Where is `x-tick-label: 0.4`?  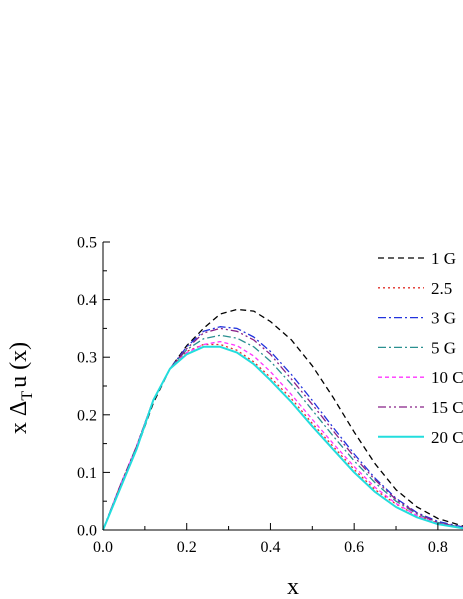
x-tick-label: 0.4 is located at coordinates (270, 547).